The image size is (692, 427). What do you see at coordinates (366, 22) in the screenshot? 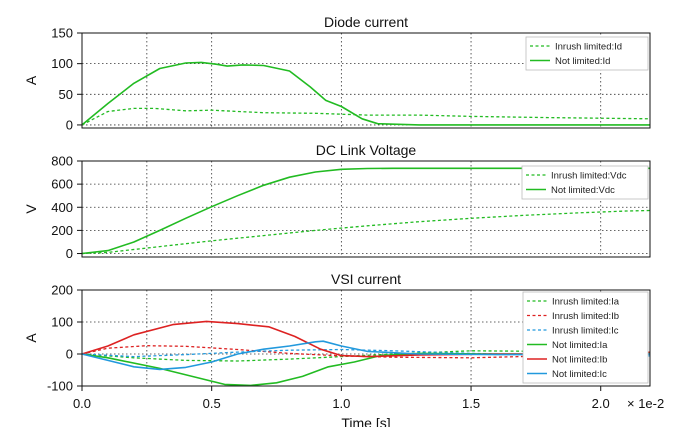
I see `chart-title: Diode current` at bounding box center [366, 22].